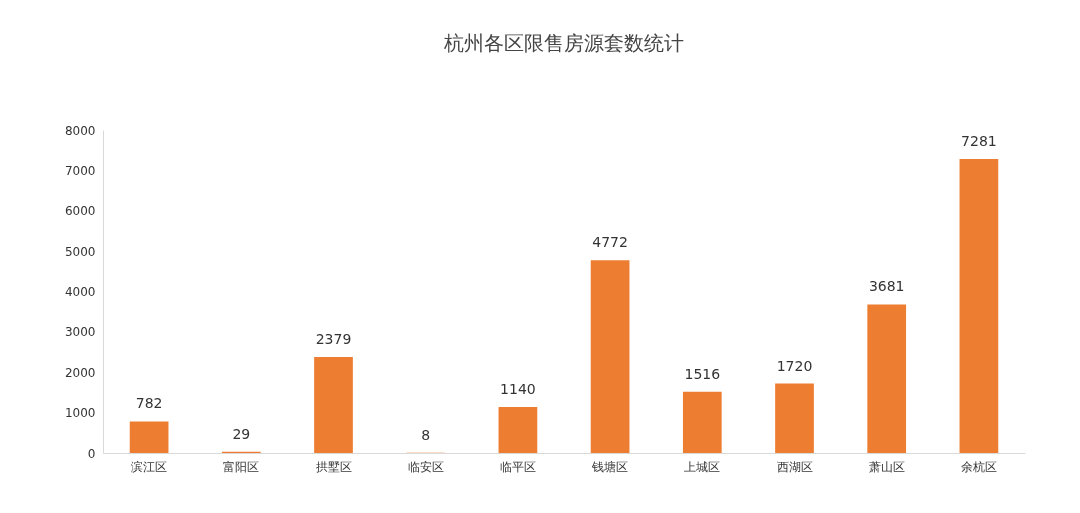 This screenshot has width=1080, height=513. Describe the element at coordinates (517, 466) in the screenshot. I see `x-tick-label: 临平区` at that location.